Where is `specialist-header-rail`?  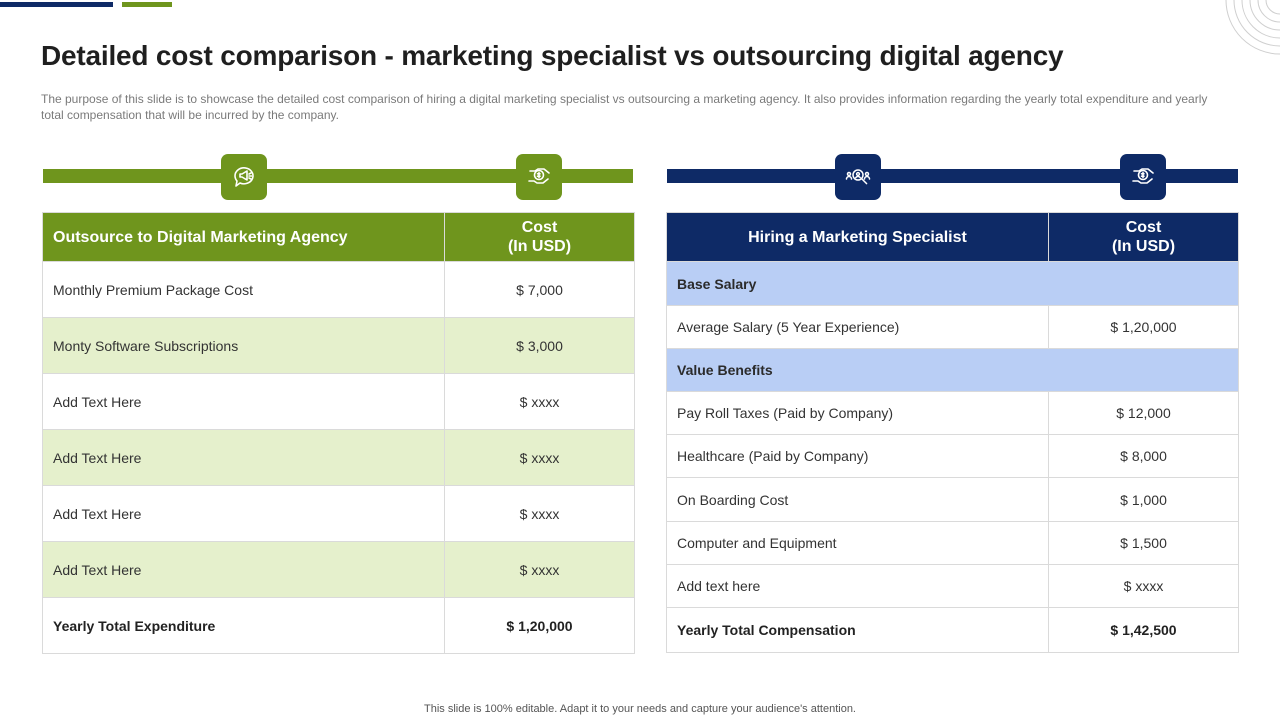
specialist-header-rail is located at coordinates (952, 176).